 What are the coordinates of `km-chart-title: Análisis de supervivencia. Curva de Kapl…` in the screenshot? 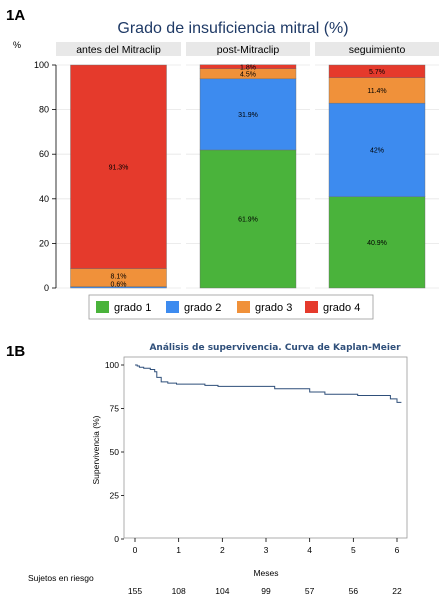 It's located at (275, 348).